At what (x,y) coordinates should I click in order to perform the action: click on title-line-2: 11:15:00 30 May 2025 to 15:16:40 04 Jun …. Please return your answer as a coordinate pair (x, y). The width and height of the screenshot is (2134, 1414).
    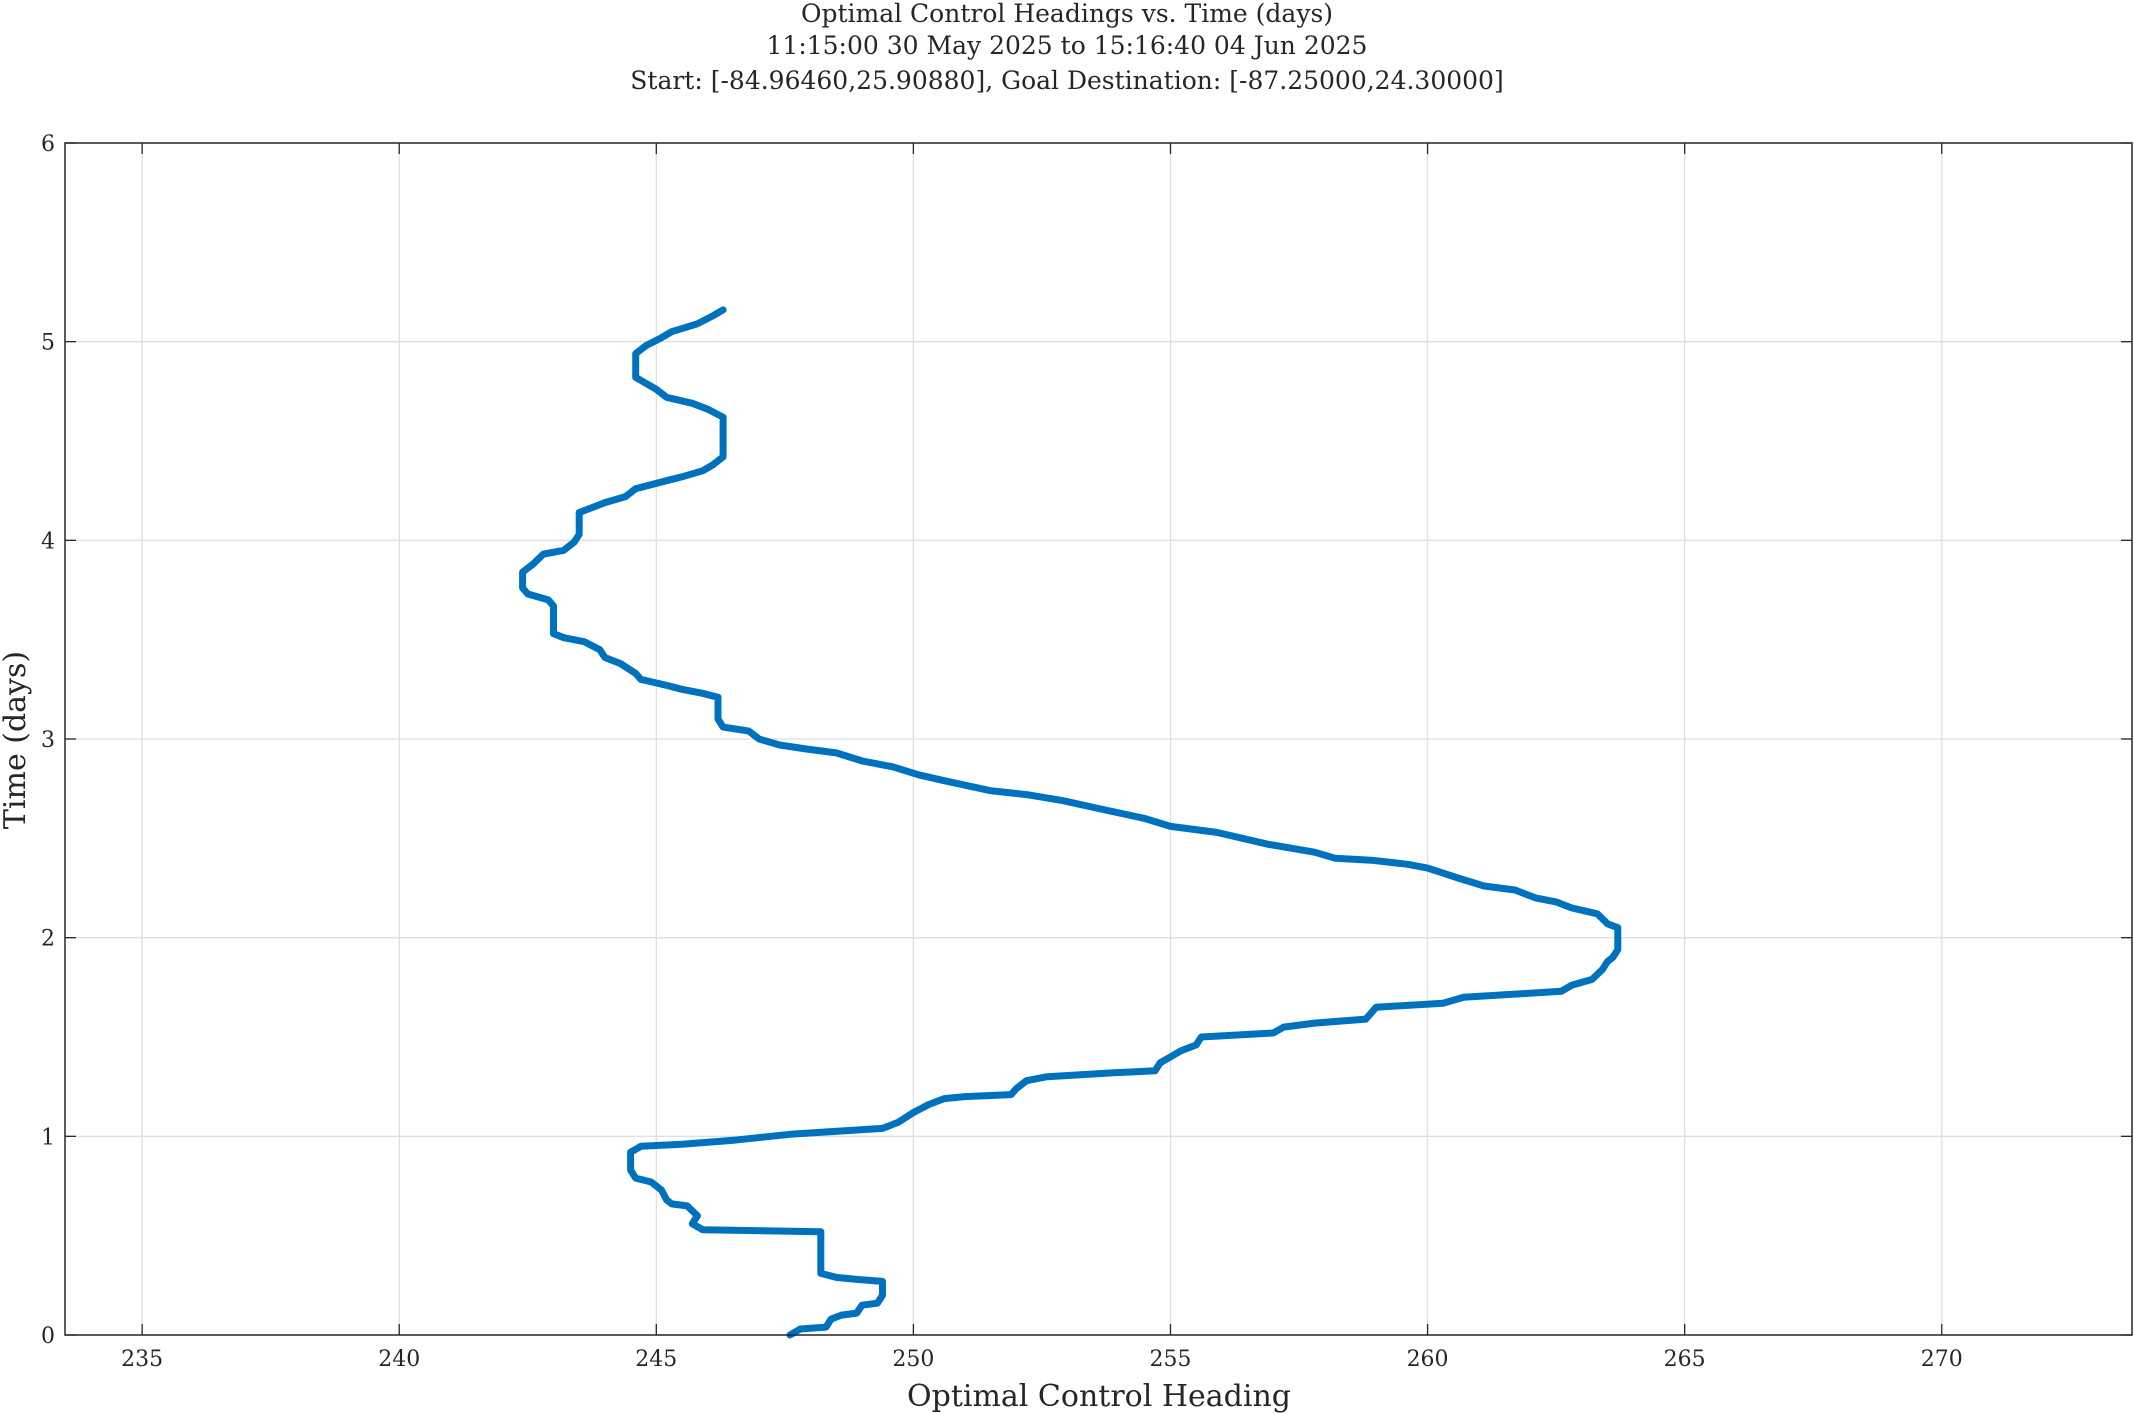
    Looking at the image, I should click on (1067, 45).